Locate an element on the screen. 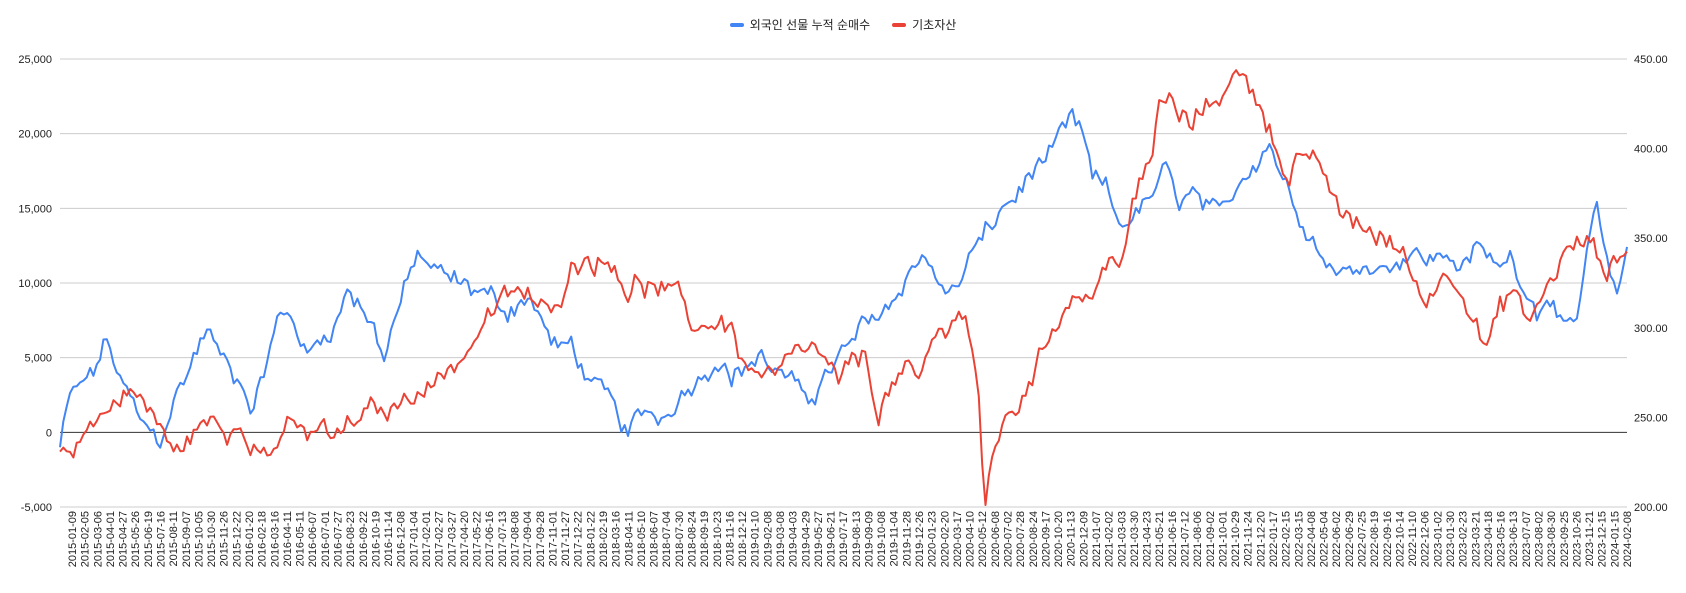 The image size is (1686, 593). x-tick-label: 2016-10-19 is located at coordinates (376, 539).